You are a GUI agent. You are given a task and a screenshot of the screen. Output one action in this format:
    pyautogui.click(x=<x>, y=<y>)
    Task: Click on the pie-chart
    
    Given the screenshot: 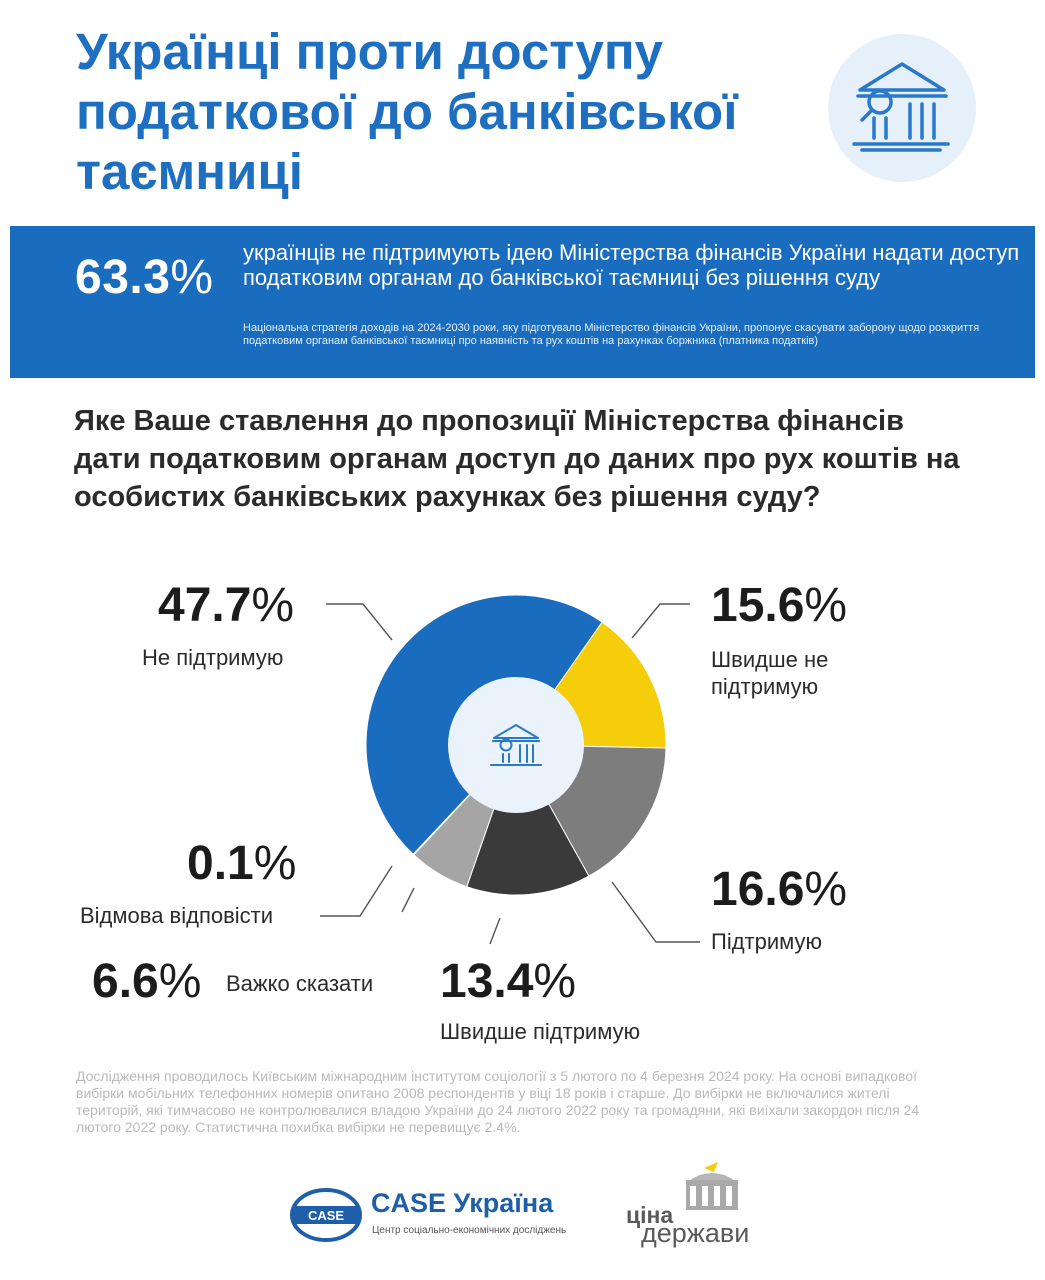 What is the action you would take?
    pyautogui.click(x=510, y=769)
    